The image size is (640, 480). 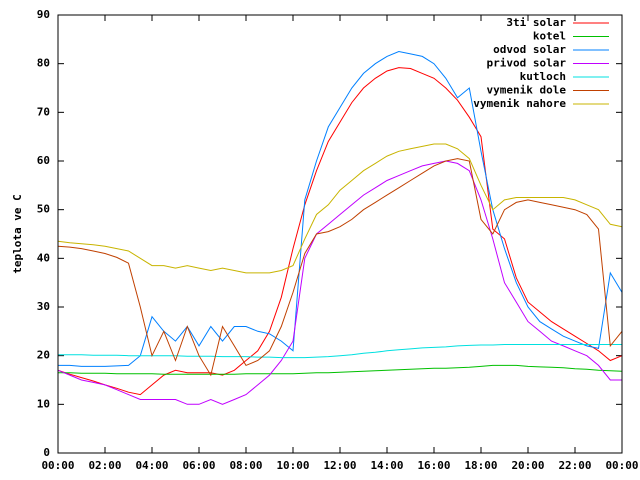 What do you see at coordinates (17, 233) in the screenshot?
I see `y-axis-label: teplota ve C` at bounding box center [17, 233].